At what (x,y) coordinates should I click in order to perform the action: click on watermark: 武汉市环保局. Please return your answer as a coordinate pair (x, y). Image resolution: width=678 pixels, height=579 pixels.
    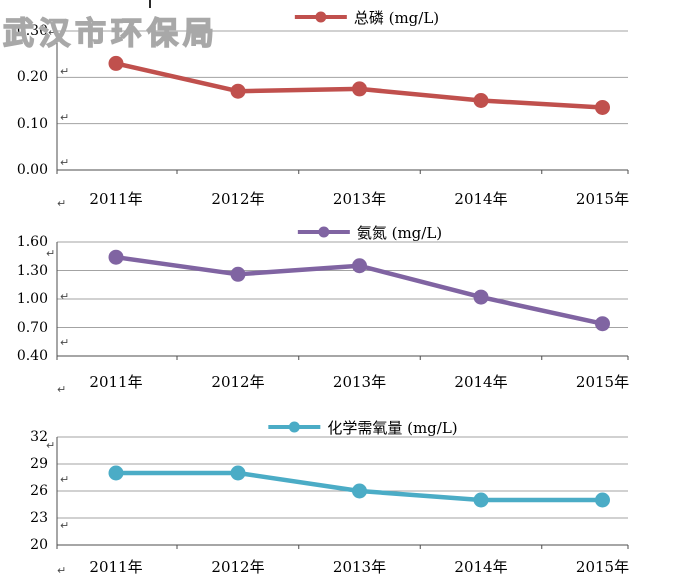
    Looking at the image, I should click on (110, 34).